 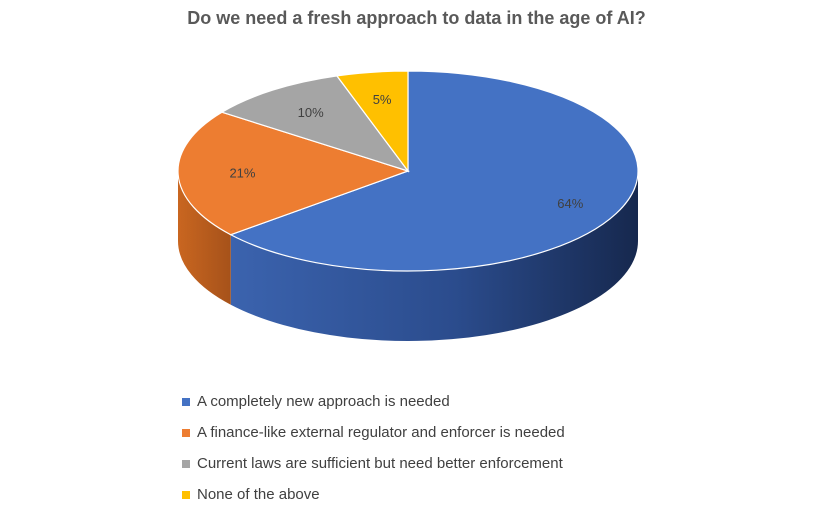 What do you see at coordinates (311, 112) in the screenshot?
I see `slice-data-label: 10%` at bounding box center [311, 112].